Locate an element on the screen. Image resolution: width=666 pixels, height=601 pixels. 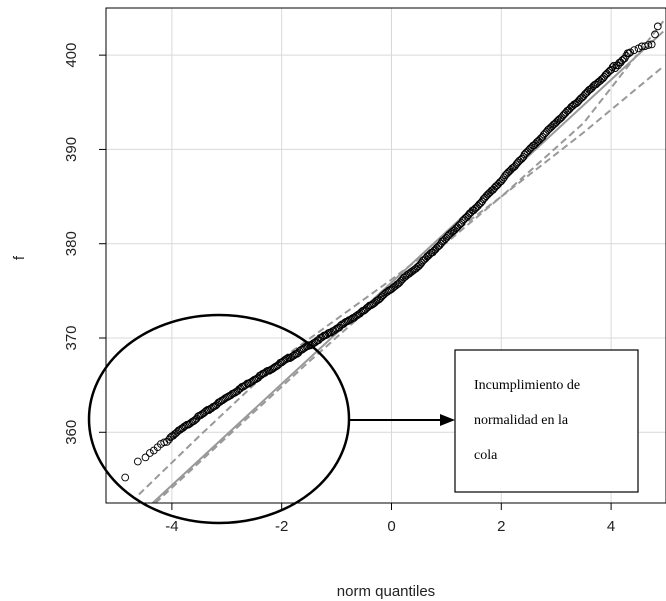
annotation-line-2: normalidad en la is located at coordinates (521, 420).